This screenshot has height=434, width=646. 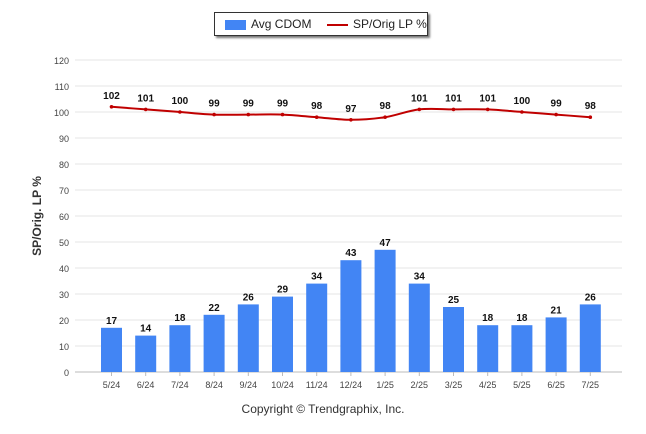 What do you see at coordinates (321, 24) in the screenshot?
I see `chart-legend: Avg CDOM SP/Orig LP %` at bounding box center [321, 24].